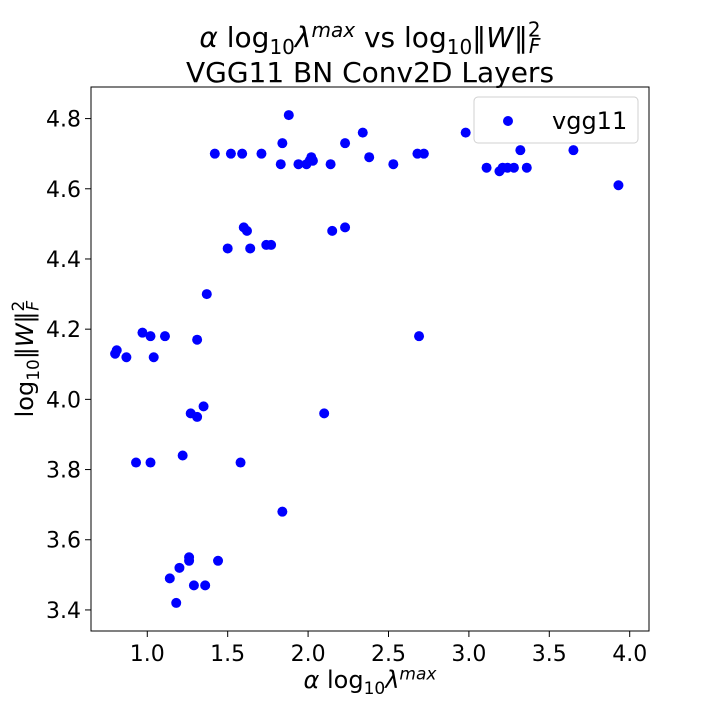 The image size is (720, 720). I want to click on x-tick-label: 2.5, so click(388, 654).